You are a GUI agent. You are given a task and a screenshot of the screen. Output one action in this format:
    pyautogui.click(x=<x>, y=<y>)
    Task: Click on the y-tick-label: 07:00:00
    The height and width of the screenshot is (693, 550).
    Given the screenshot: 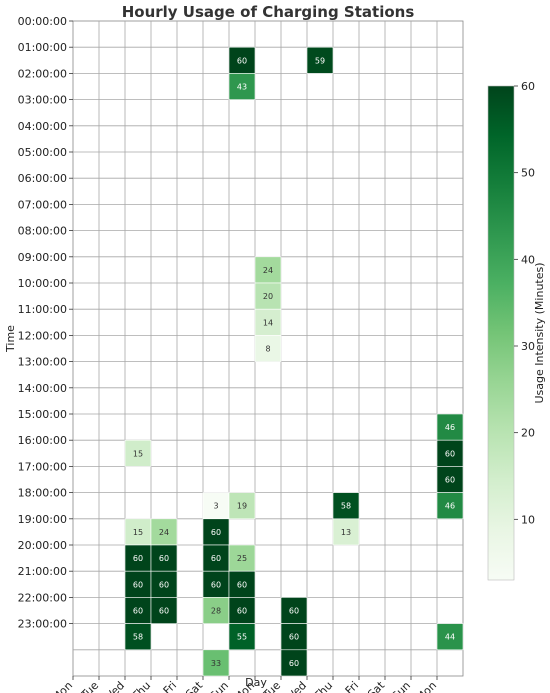 What is the action you would take?
    pyautogui.click(x=42, y=204)
    